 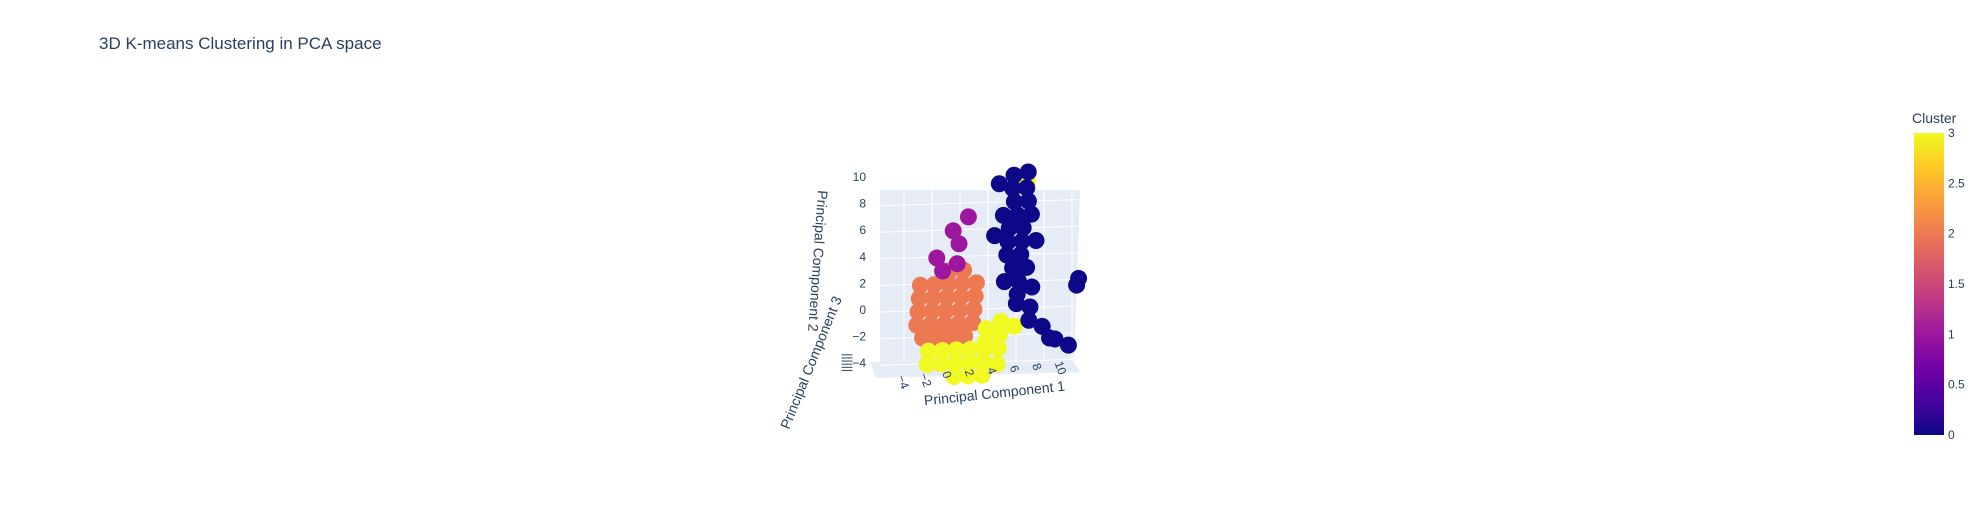 What do you see at coordinates (1934, 118) in the screenshot?
I see `colorbar-title: Cluster` at bounding box center [1934, 118].